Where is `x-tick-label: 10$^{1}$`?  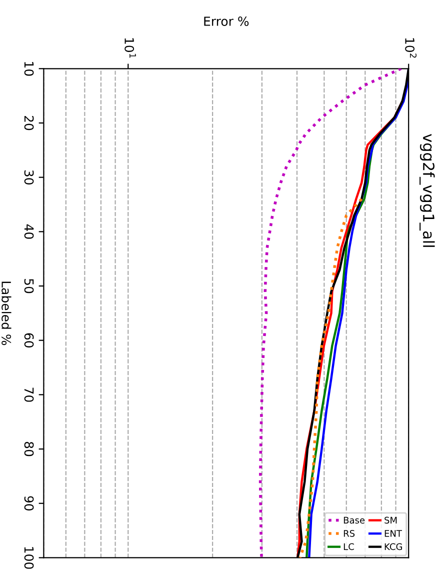 x-tick-label: 10$^{1}$ is located at coordinates (130, 48).